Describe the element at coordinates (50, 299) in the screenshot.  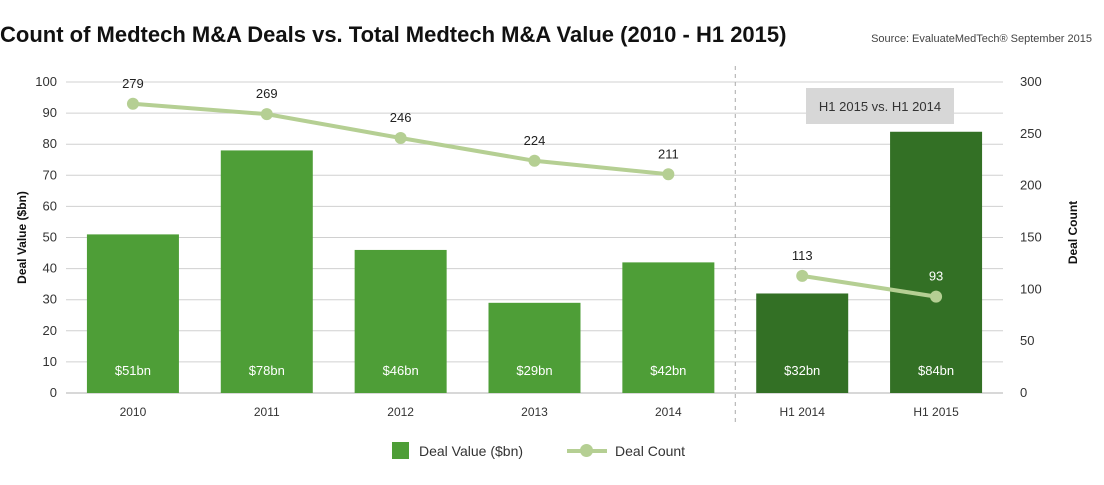
I see `y-tick-label-left: 30` at that location.